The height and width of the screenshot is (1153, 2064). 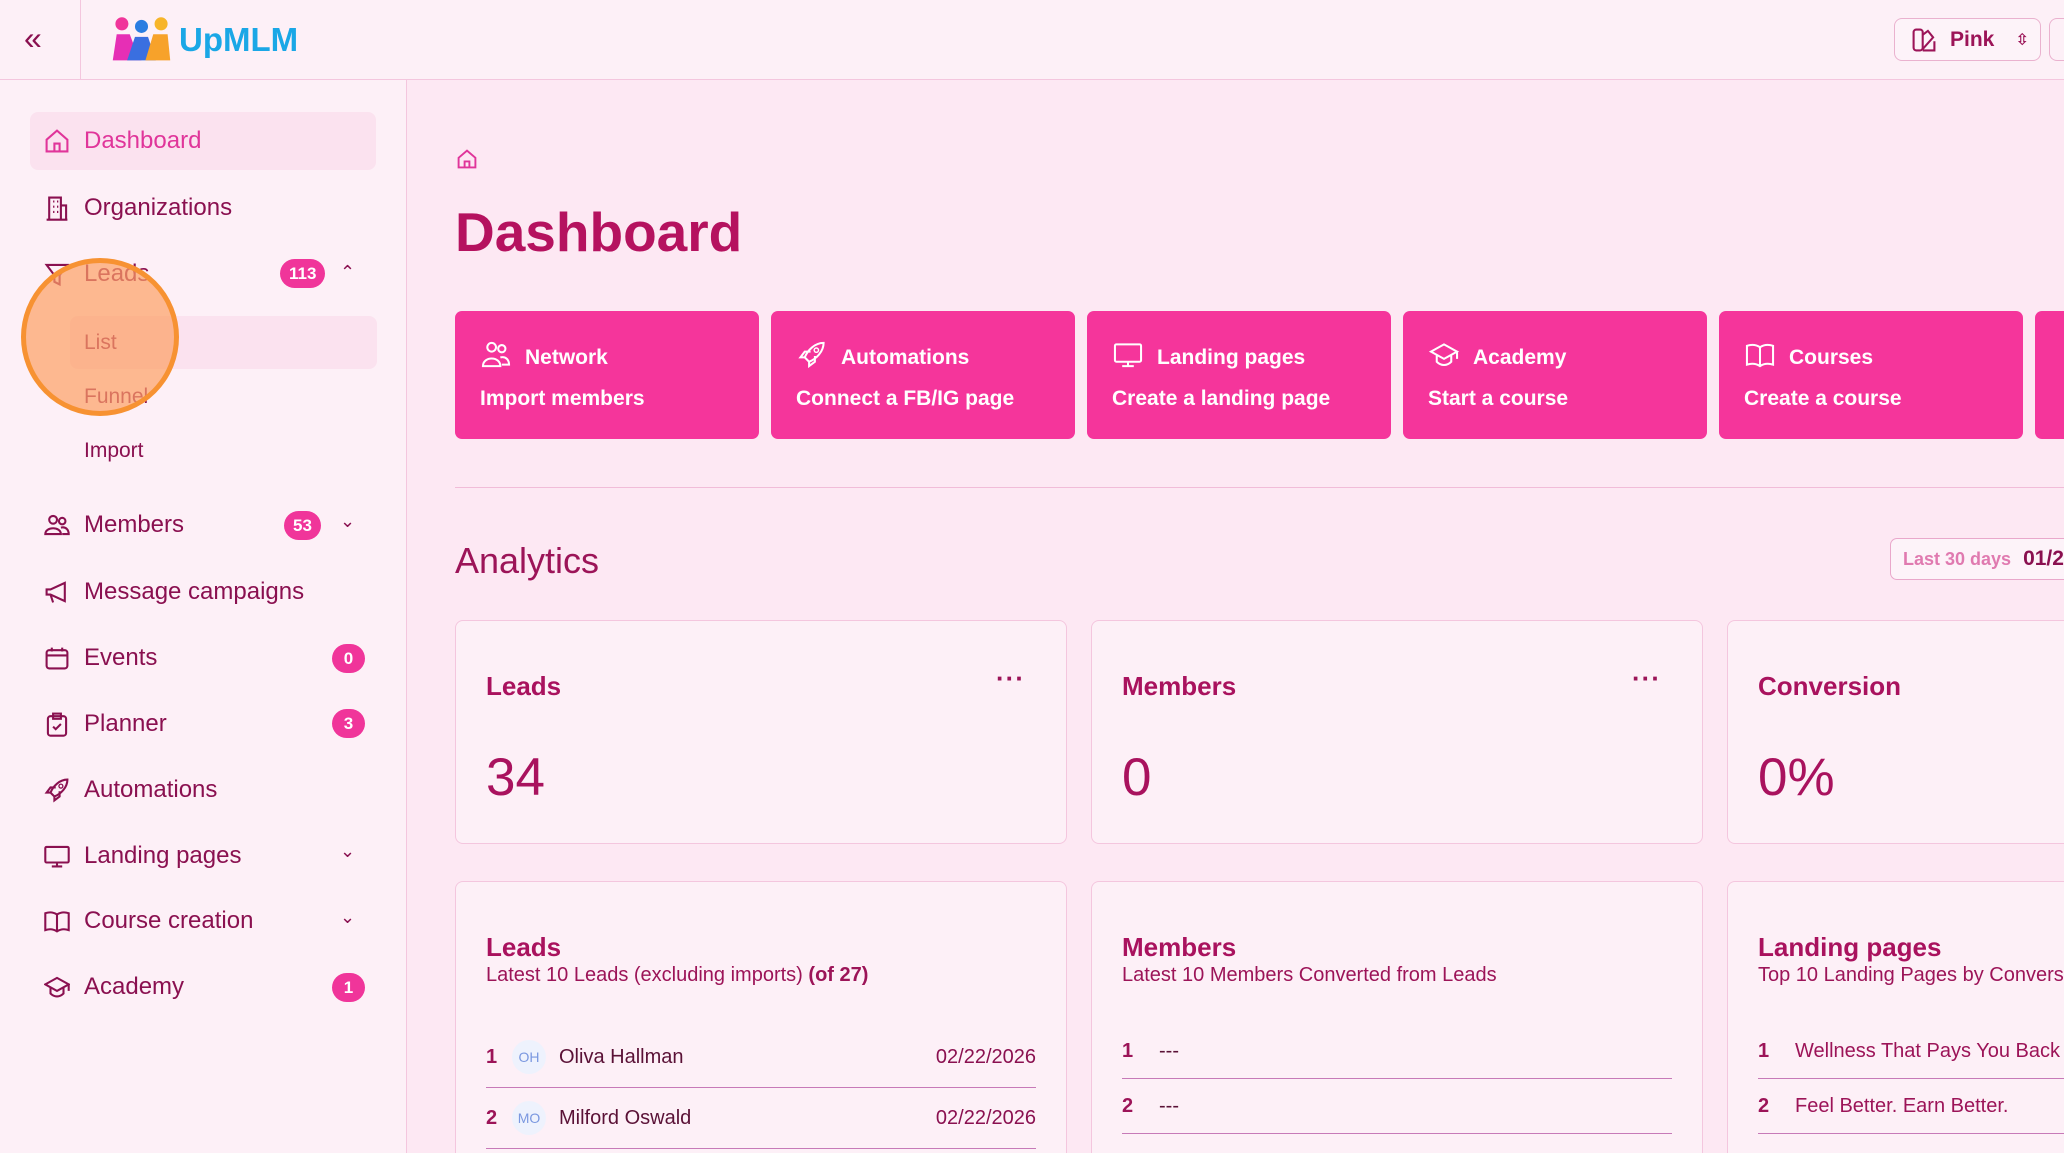 What do you see at coordinates (529, 1118) in the screenshot?
I see `avatar: MO` at bounding box center [529, 1118].